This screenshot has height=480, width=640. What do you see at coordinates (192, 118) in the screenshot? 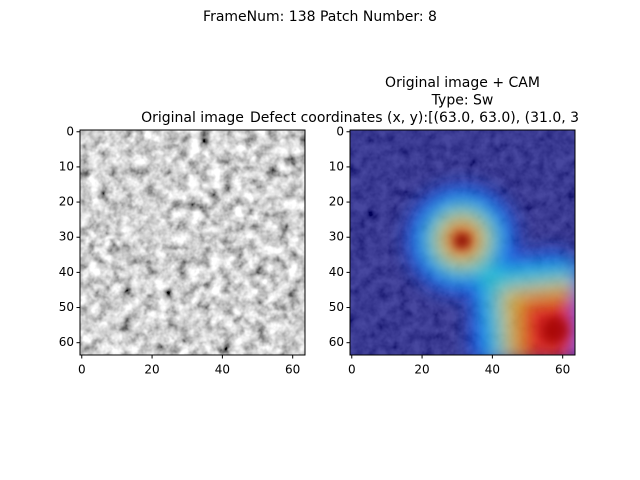
I see `axes-title: Original image` at bounding box center [192, 118].